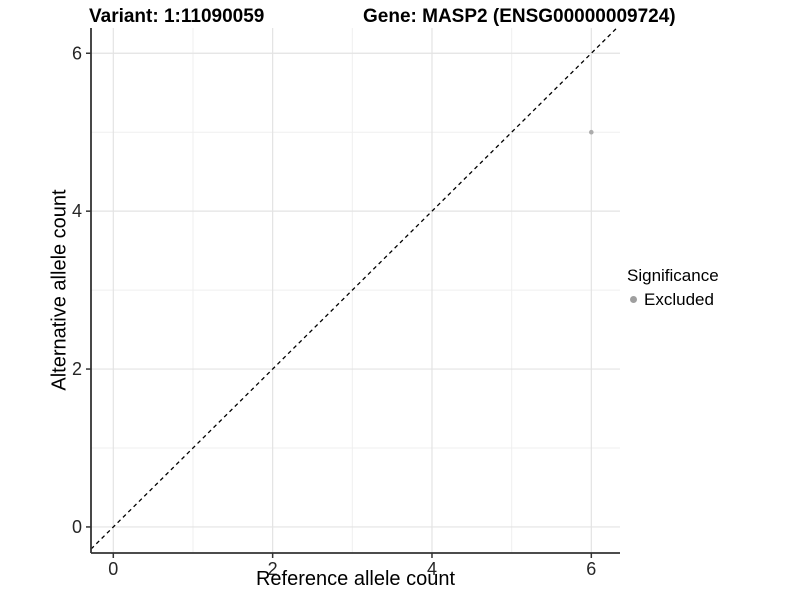 The image size is (800, 600). What do you see at coordinates (519, 16) in the screenshot?
I see `gene-title: Gene: MASP2 (ENSG00000009724)` at bounding box center [519, 16].